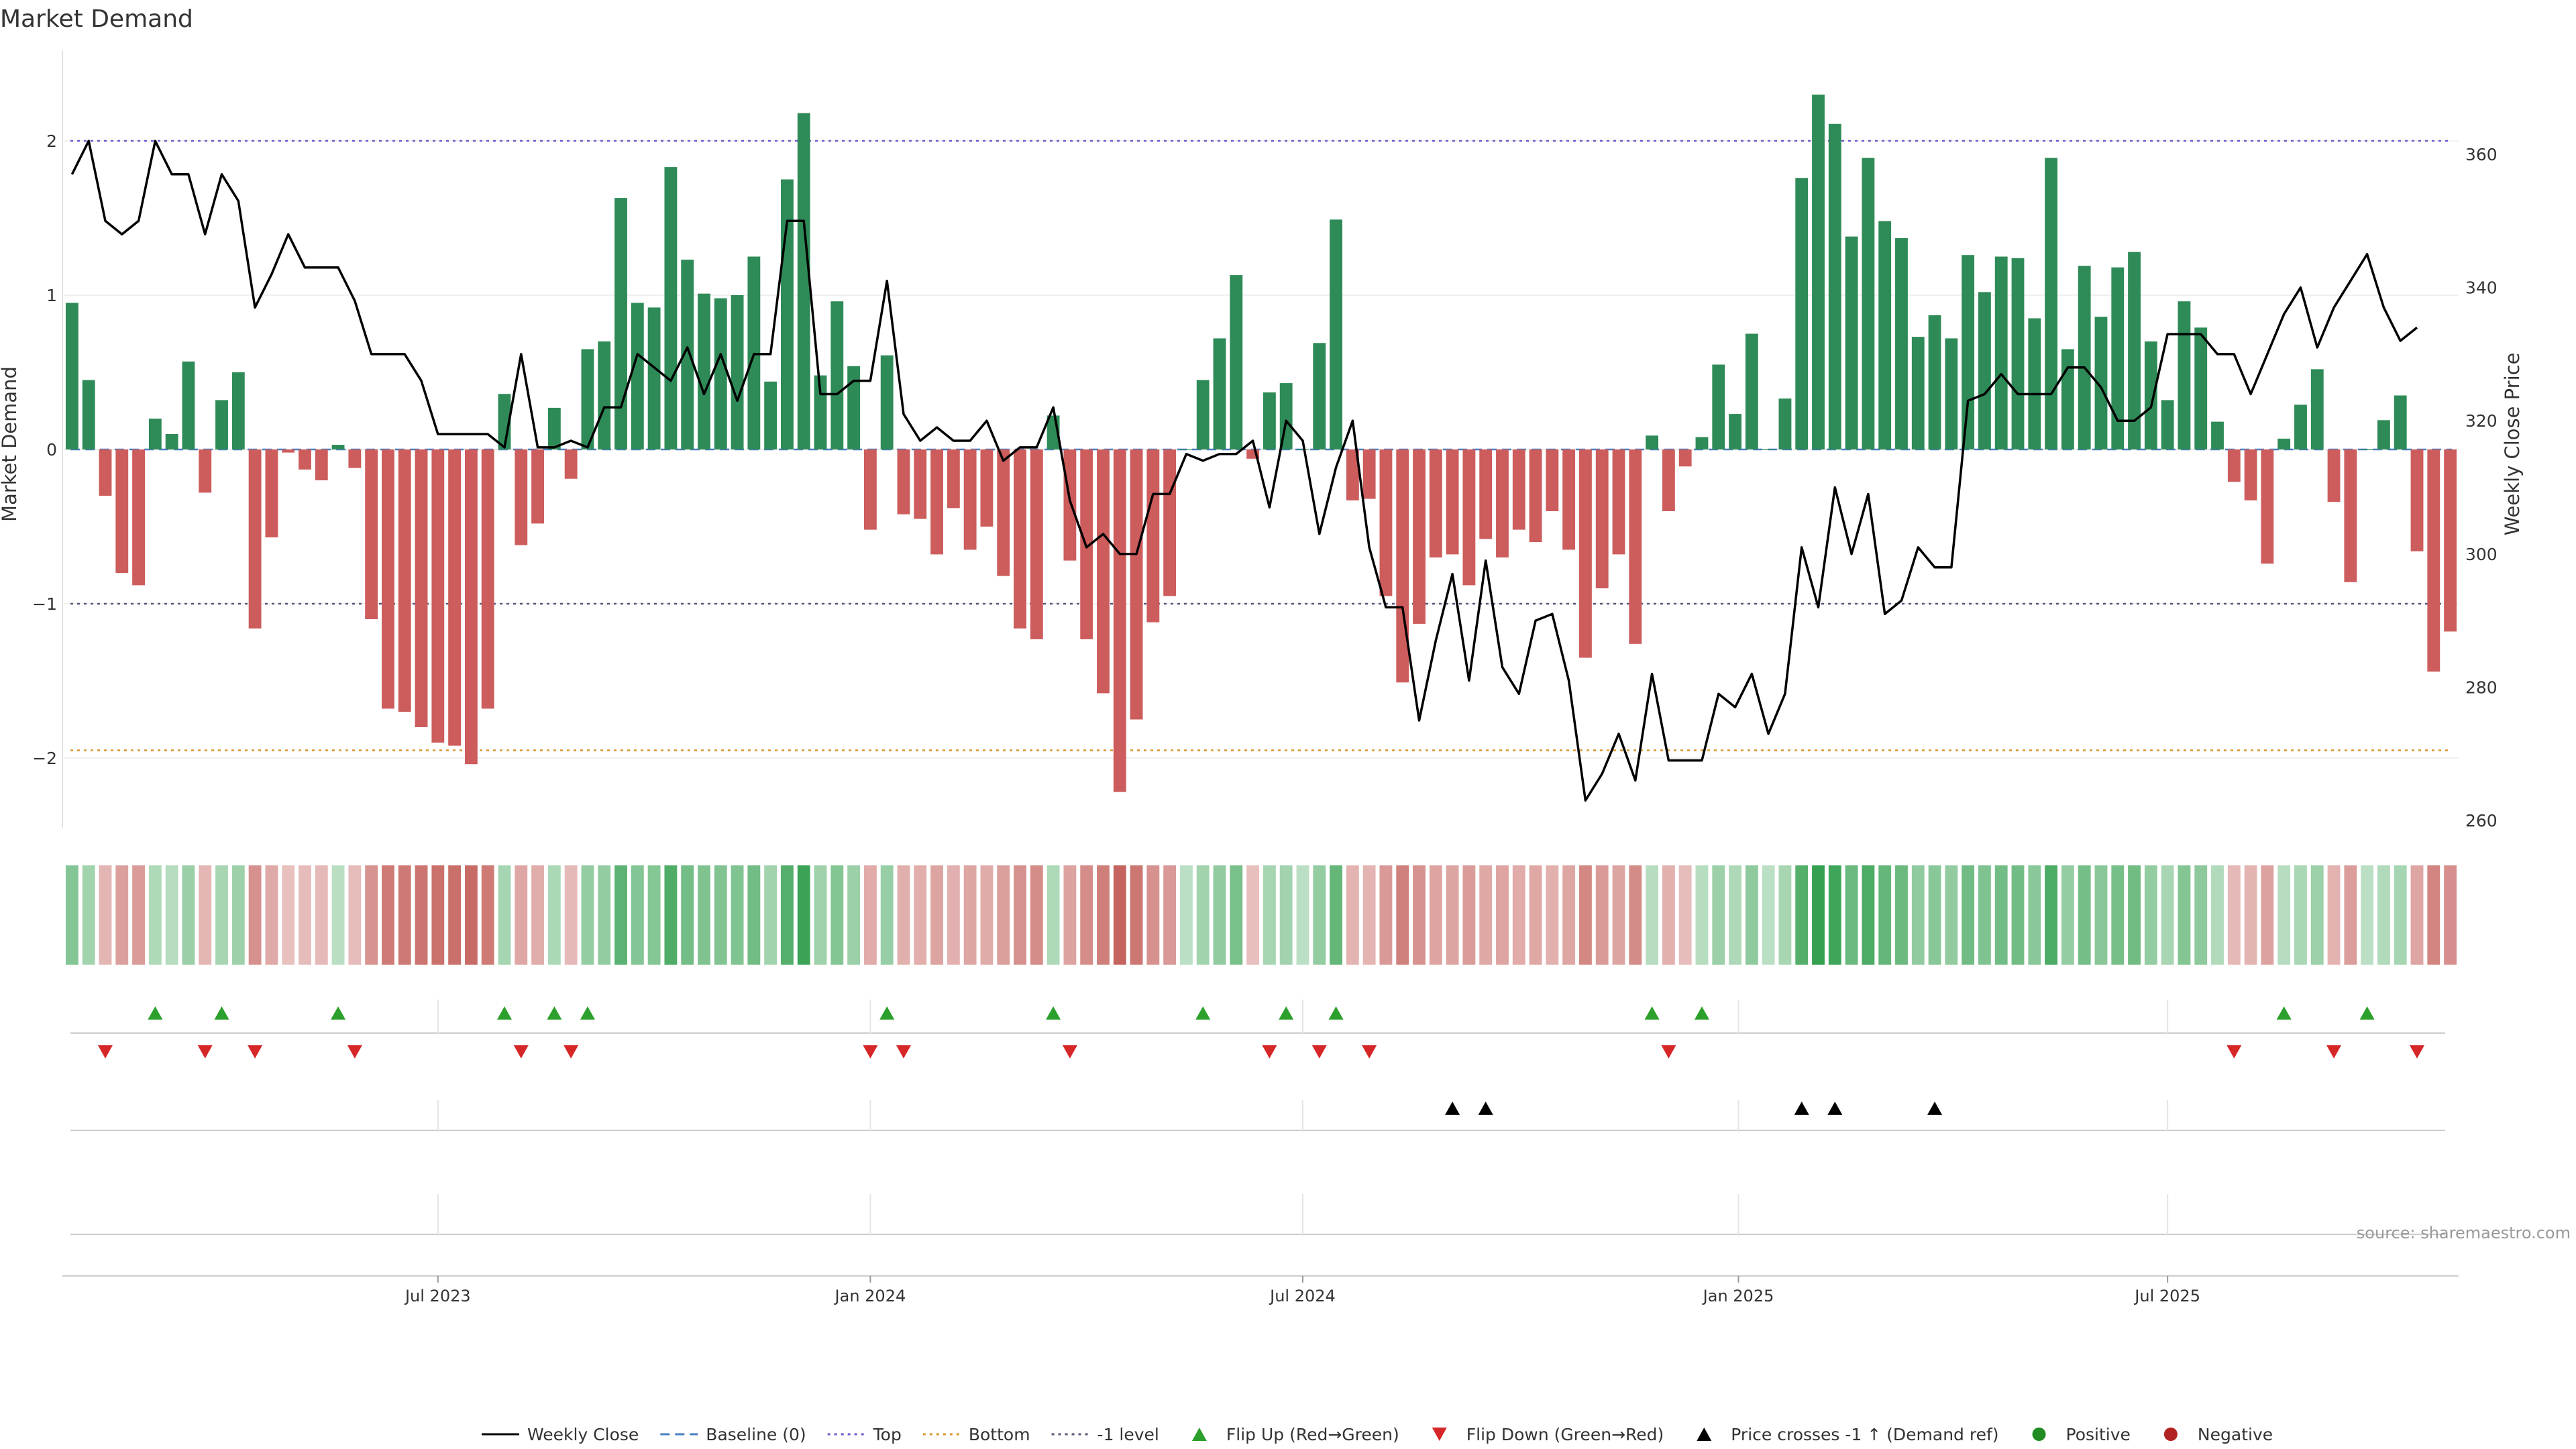 The image size is (2576, 1449). Describe the element at coordinates (51, 141) in the screenshot. I see `y-tick-label: 2` at that location.